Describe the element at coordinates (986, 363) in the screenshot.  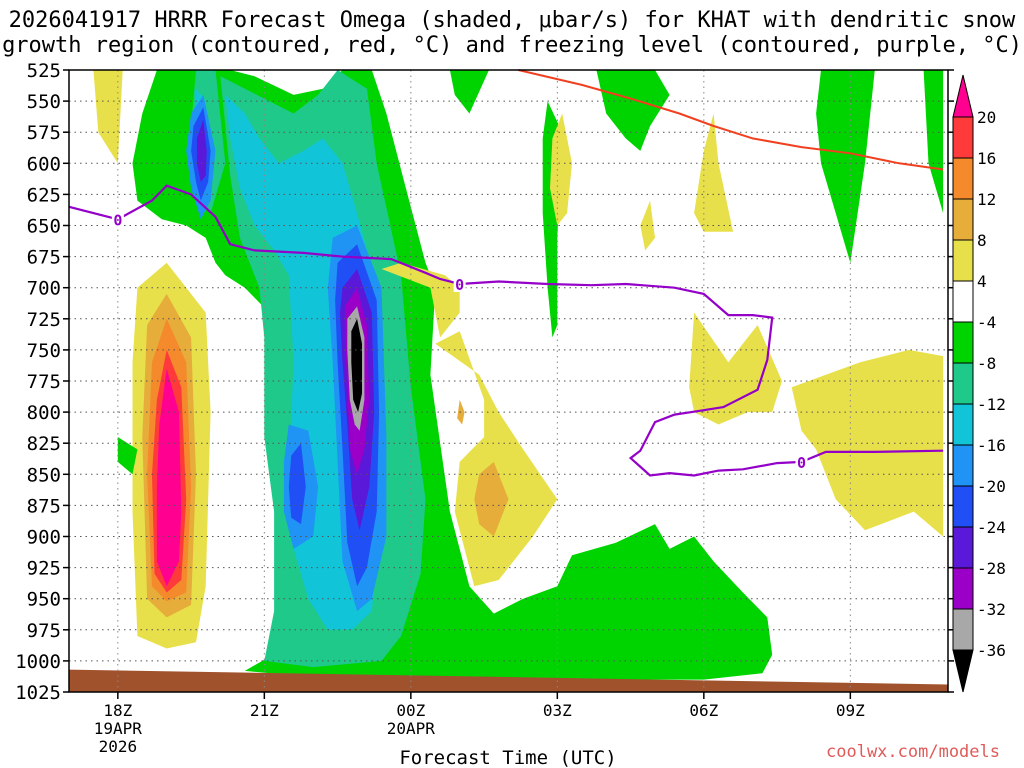
I see `colorbar-label: -8` at that location.